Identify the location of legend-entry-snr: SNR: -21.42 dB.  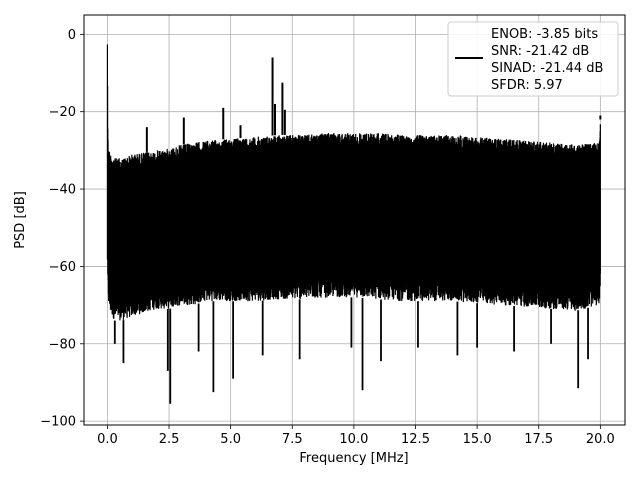
(540, 51).